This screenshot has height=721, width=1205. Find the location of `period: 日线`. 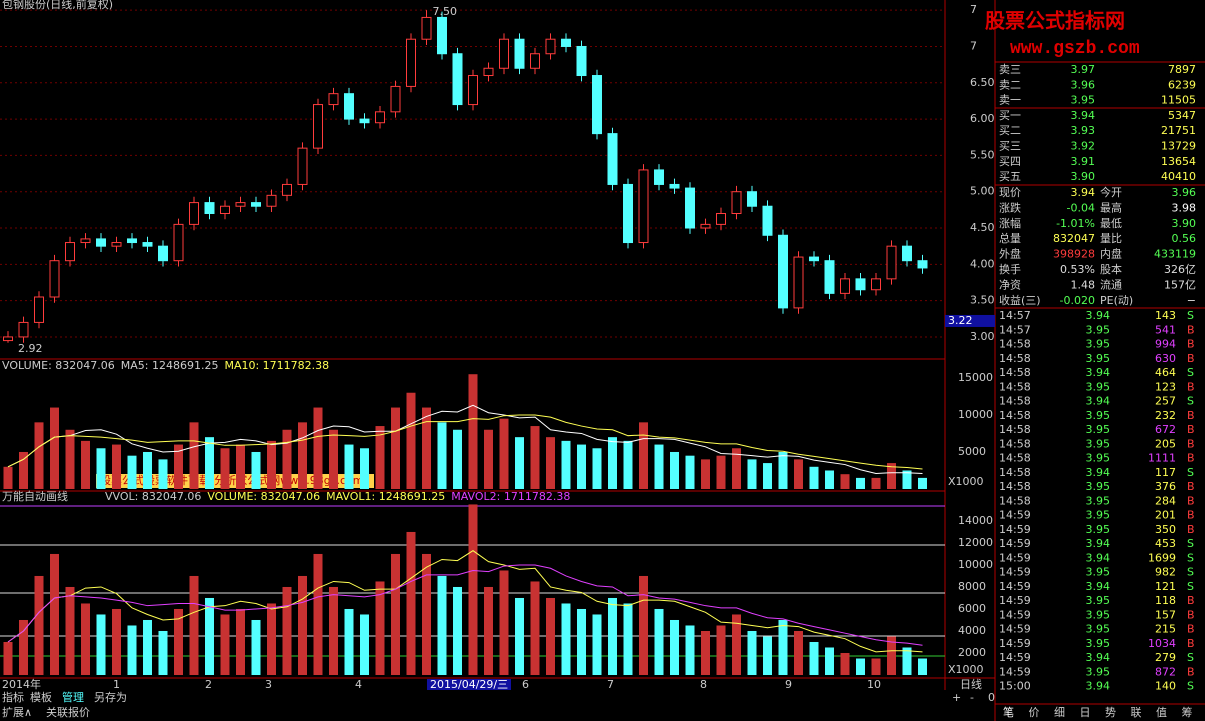

period: 日线 is located at coordinates (971, 684).